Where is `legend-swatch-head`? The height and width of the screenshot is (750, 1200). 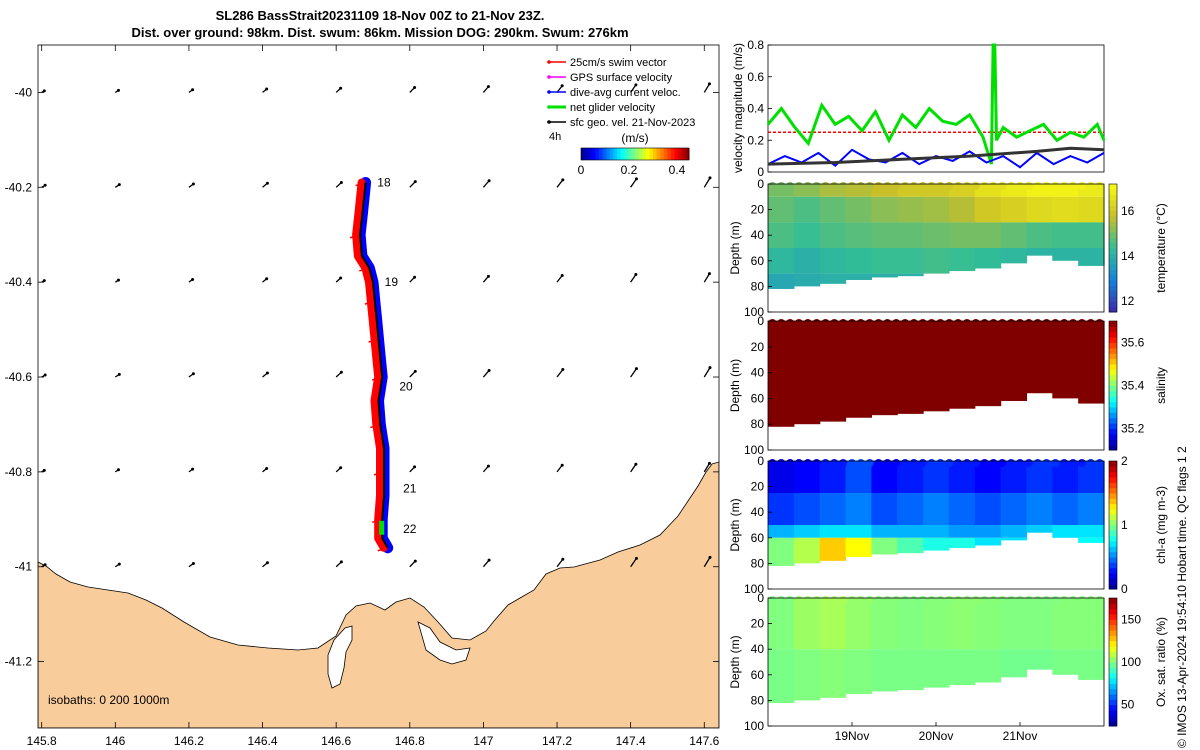 legend-swatch-head is located at coordinates (549, 77).